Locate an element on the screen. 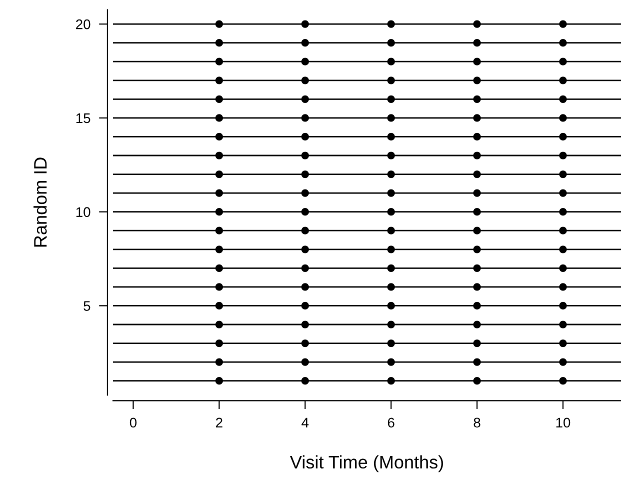 This screenshot has width=621, height=489. y-tick-label: 15 is located at coordinates (83, 118).